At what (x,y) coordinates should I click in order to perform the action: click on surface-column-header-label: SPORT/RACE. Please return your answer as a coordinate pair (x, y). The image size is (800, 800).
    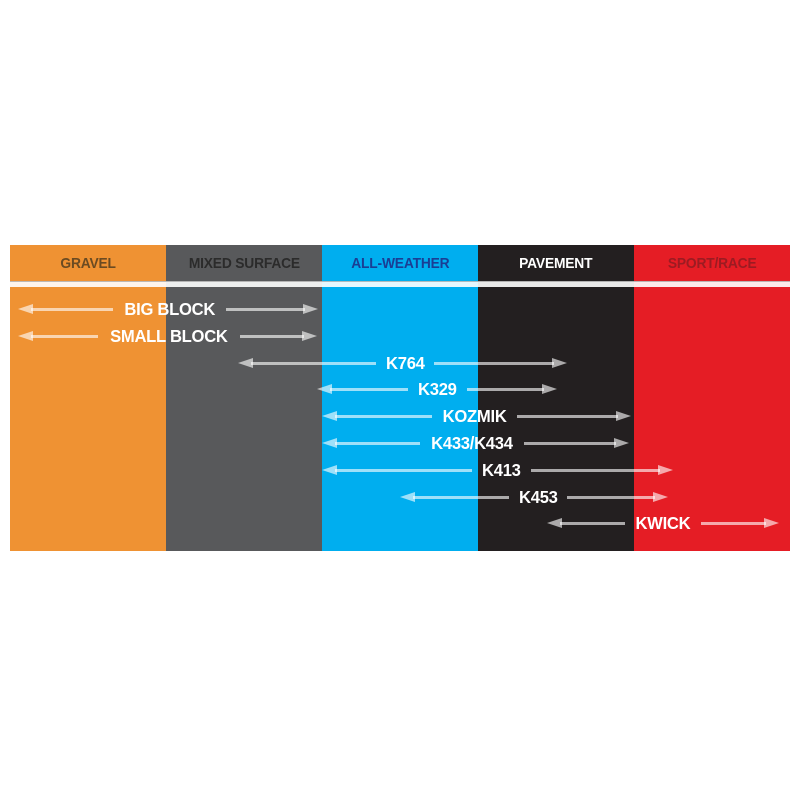
    Looking at the image, I should click on (712, 263).